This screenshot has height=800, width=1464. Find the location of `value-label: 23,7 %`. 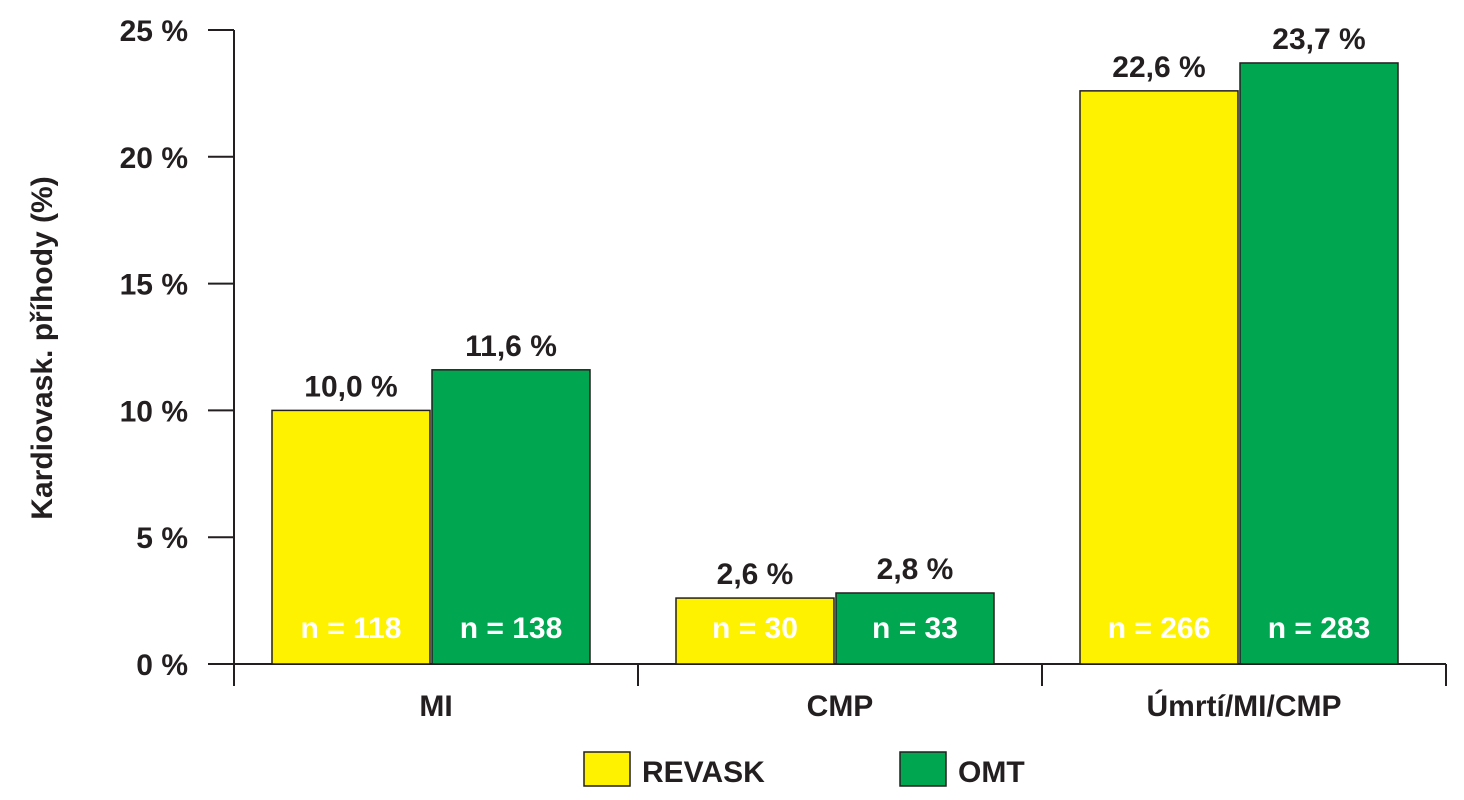

value-label: 23,7 % is located at coordinates (1318, 39).